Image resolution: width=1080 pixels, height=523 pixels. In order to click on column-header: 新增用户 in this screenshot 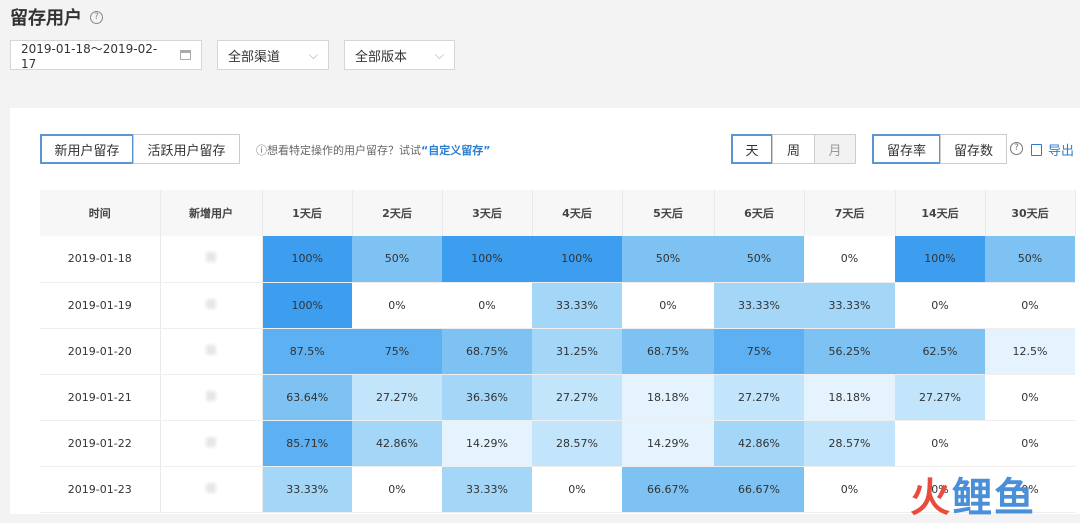, I will do `click(211, 213)`.